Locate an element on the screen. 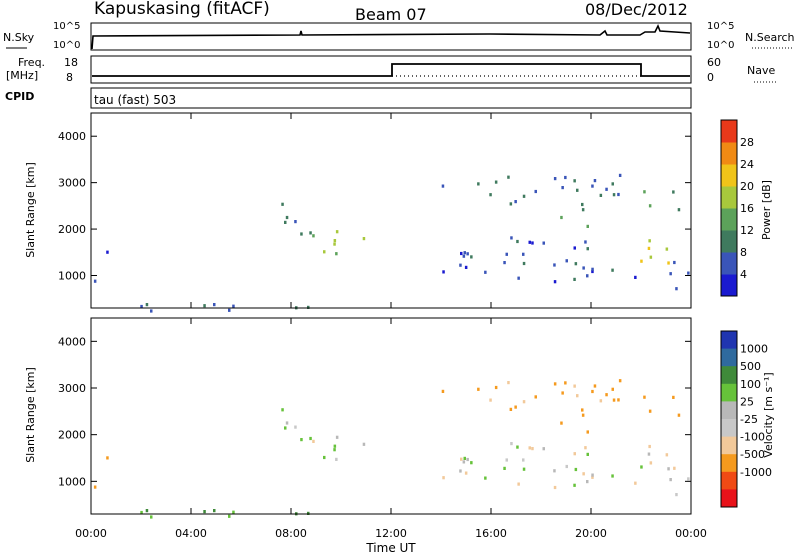 This screenshot has width=800, height=554. freq-frame is located at coordinates (391, 69).